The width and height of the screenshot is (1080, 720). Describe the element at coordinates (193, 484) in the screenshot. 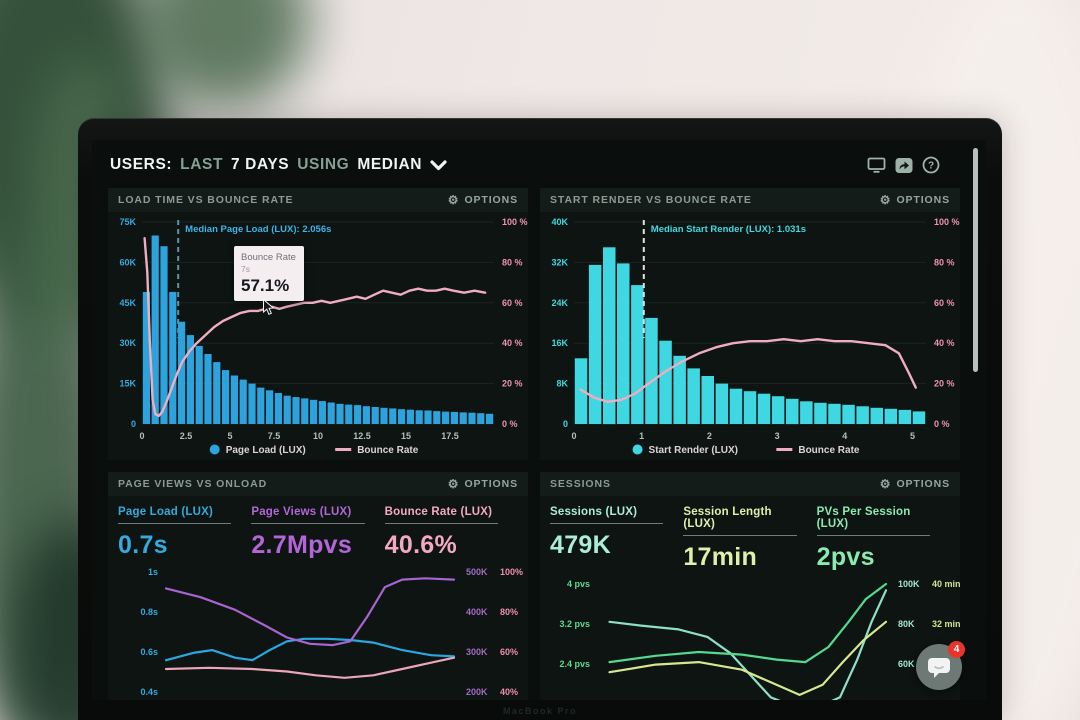

I see `panel-title: PAGE VIEWS VS ONLOAD` at that location.